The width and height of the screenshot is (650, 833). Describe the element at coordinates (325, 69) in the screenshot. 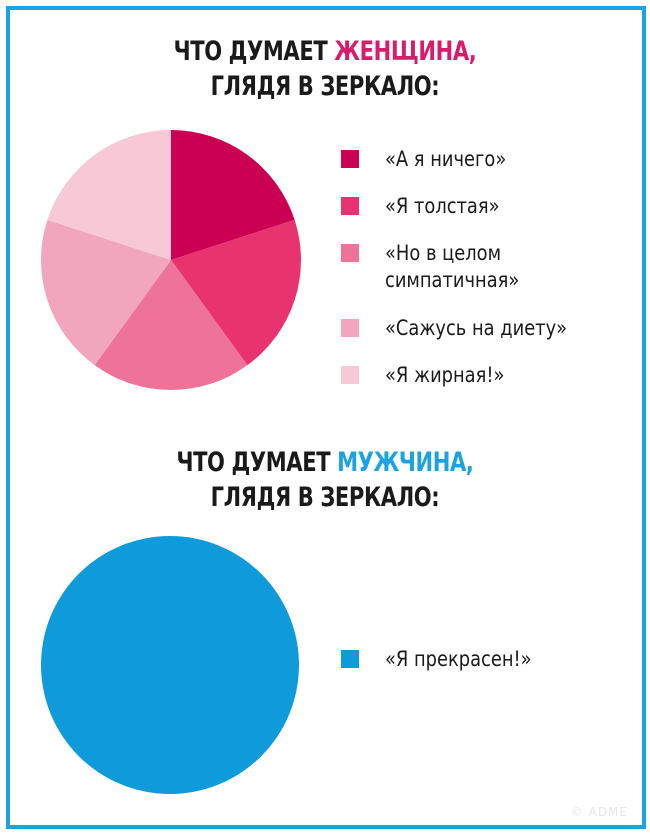

I see `woman-title: ЧТО ДУМАЕТ ЖЕНЩИНА, ГЛЯДЯ В ЗЕРКАЛО:` at that location.